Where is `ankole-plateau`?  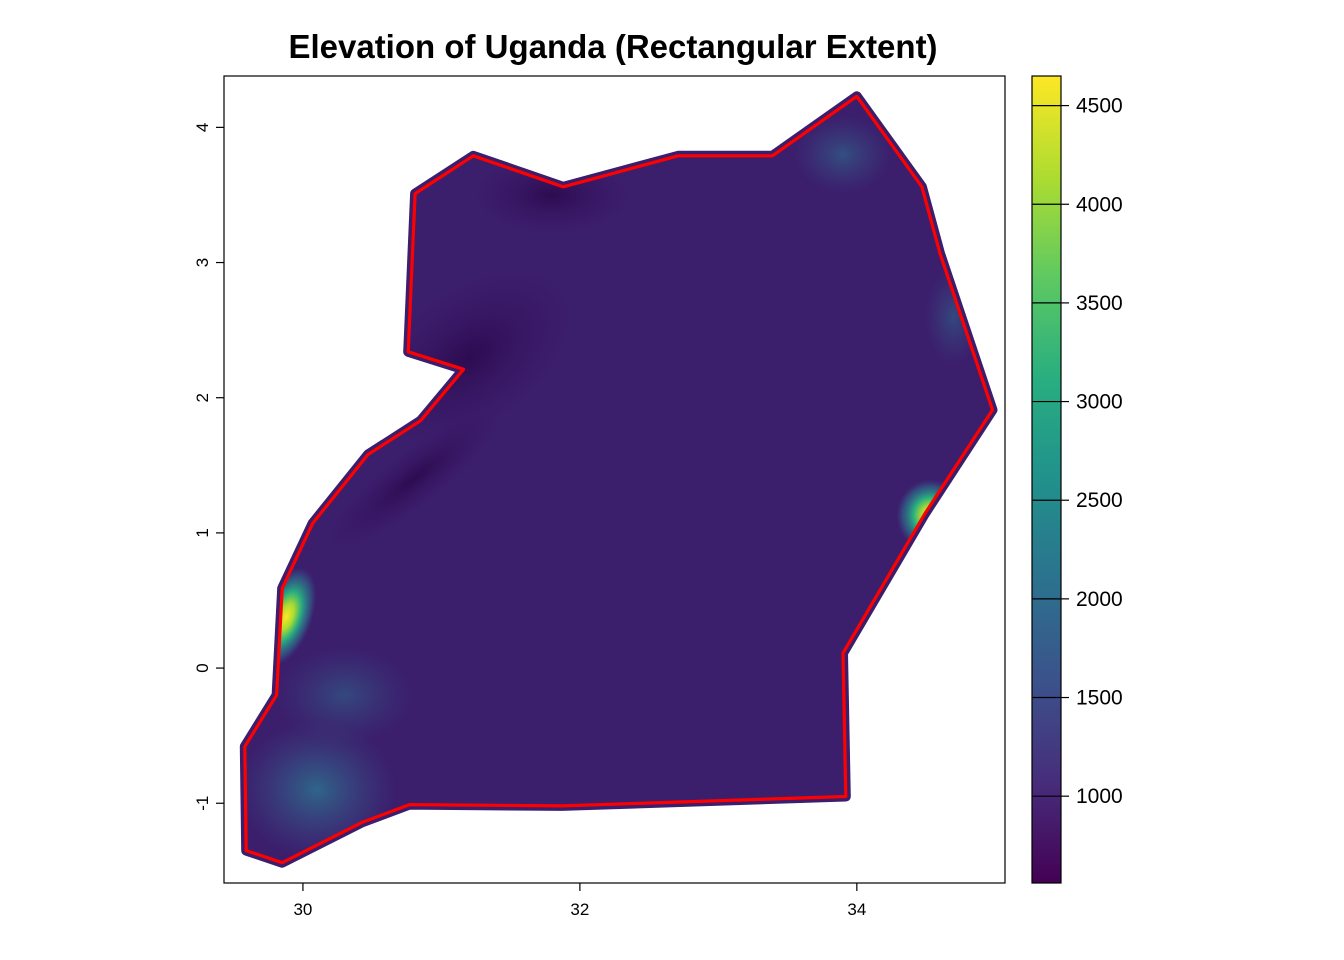 ankole-plateau is located at coordinates (344, 695).